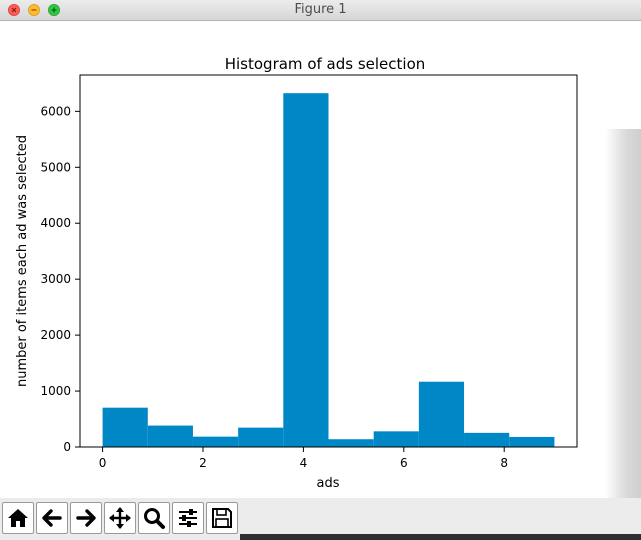  What do you see at coordinates (328, 483) in the screenshot?
I see `x-axis-label: ads` at bounding box center [328, 483].